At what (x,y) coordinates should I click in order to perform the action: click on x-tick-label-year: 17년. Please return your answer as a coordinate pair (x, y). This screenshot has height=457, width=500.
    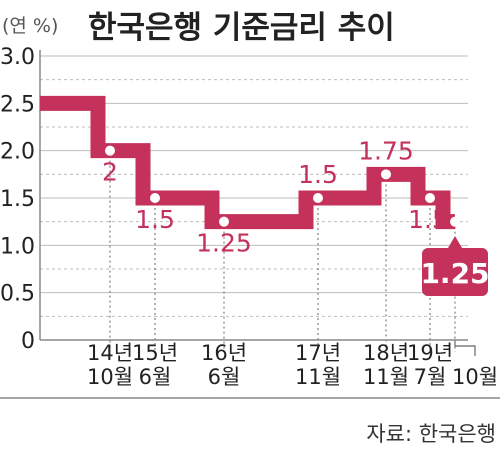
    Looking at the image, I should click on (318, 353).